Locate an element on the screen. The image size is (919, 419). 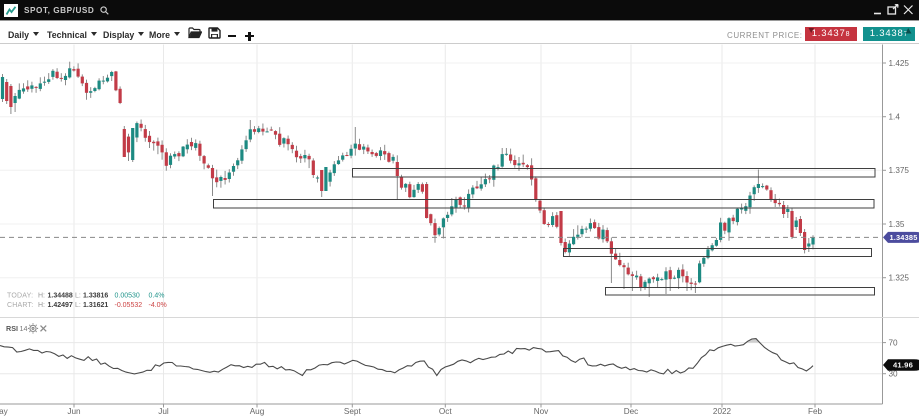
svg-text: Sept is located at coordinates (353, 411).